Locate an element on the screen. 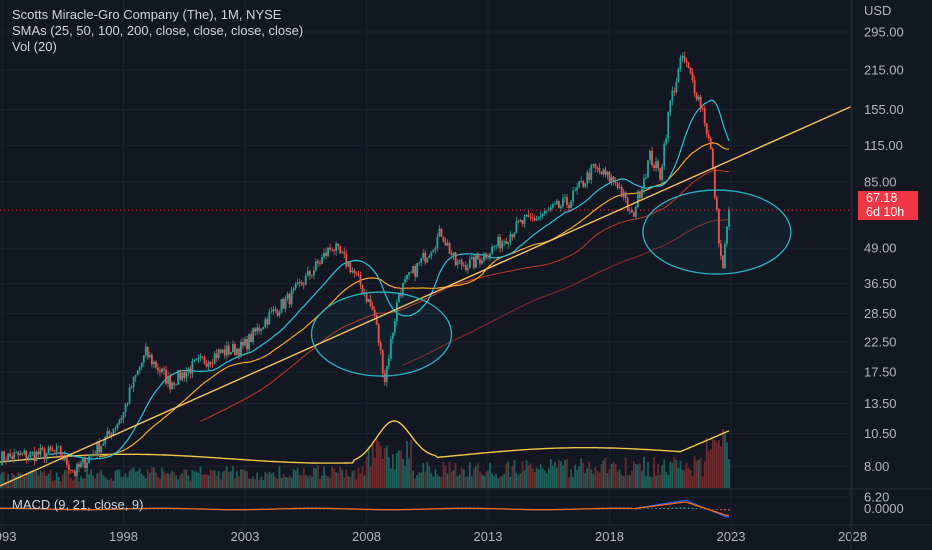 This screenshot has width=932, height=550. macd-legend: MACD (9, 21, close, 9) is located at coordinates (78, 504).